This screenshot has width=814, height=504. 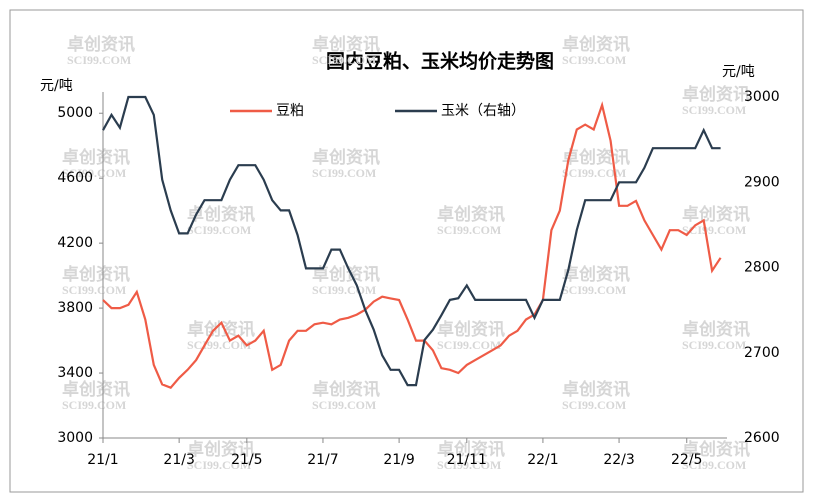 I want to click on y-tick-label: 3000, so click(x=75, y=438).